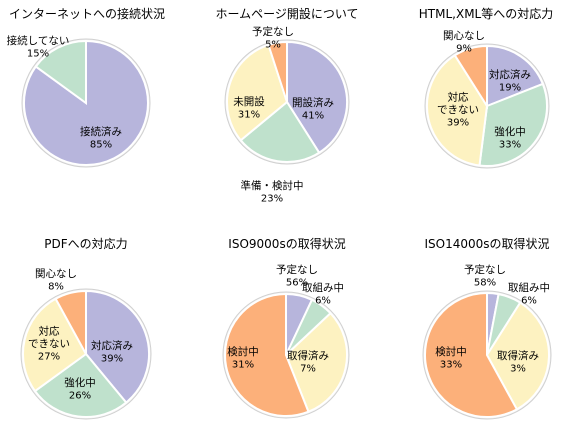 The height and width of the screenshot is (433, 566). Describe the element at coordinates (486, 14) in the screenshot. I see `chart-title: HTML,XML等への対応力` at that location.